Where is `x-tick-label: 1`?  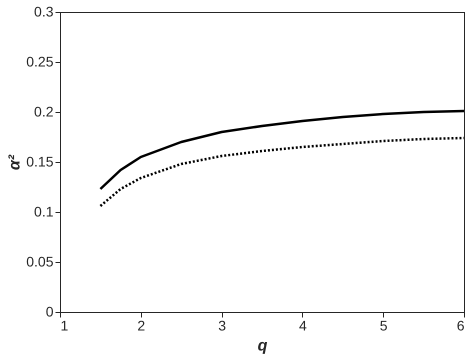 x-tick-label: 1 is located at coordinates (64, 326).